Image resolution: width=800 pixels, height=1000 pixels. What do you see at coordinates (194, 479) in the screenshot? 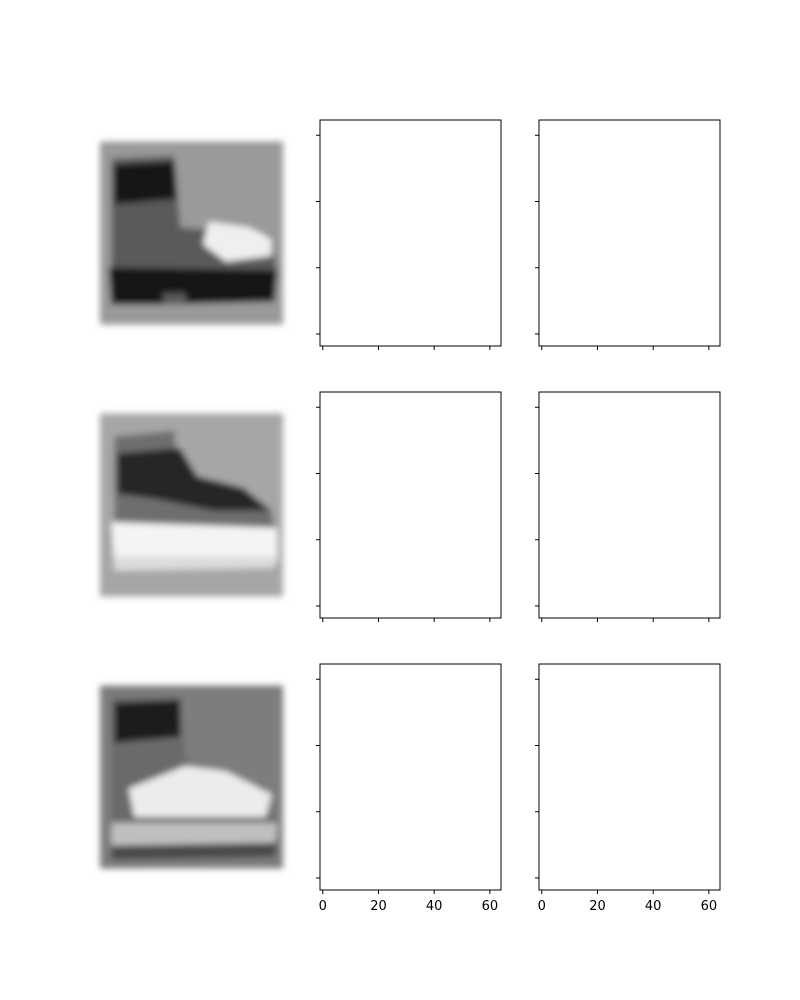
I see `boot-upper-band` at bounding box center [194, 479].